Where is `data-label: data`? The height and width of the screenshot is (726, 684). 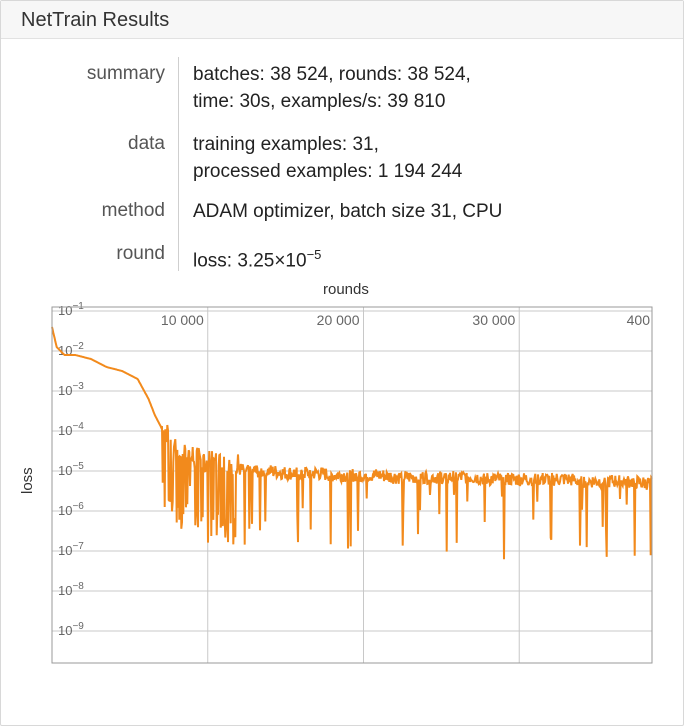 data-label: data is located at coordinates (146, 143).